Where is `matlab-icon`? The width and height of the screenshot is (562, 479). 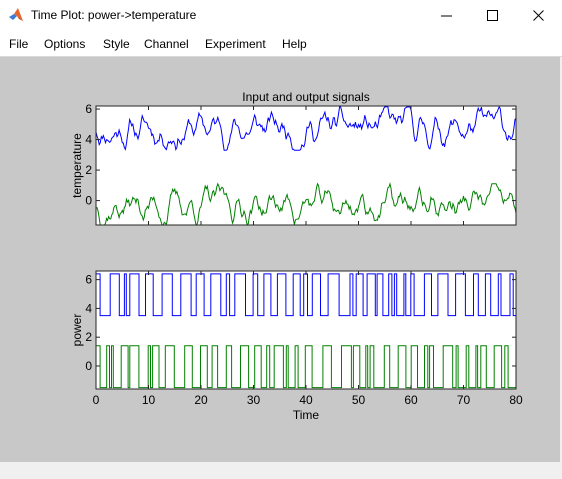 matlab-icon is located at coordinates (16, 14).